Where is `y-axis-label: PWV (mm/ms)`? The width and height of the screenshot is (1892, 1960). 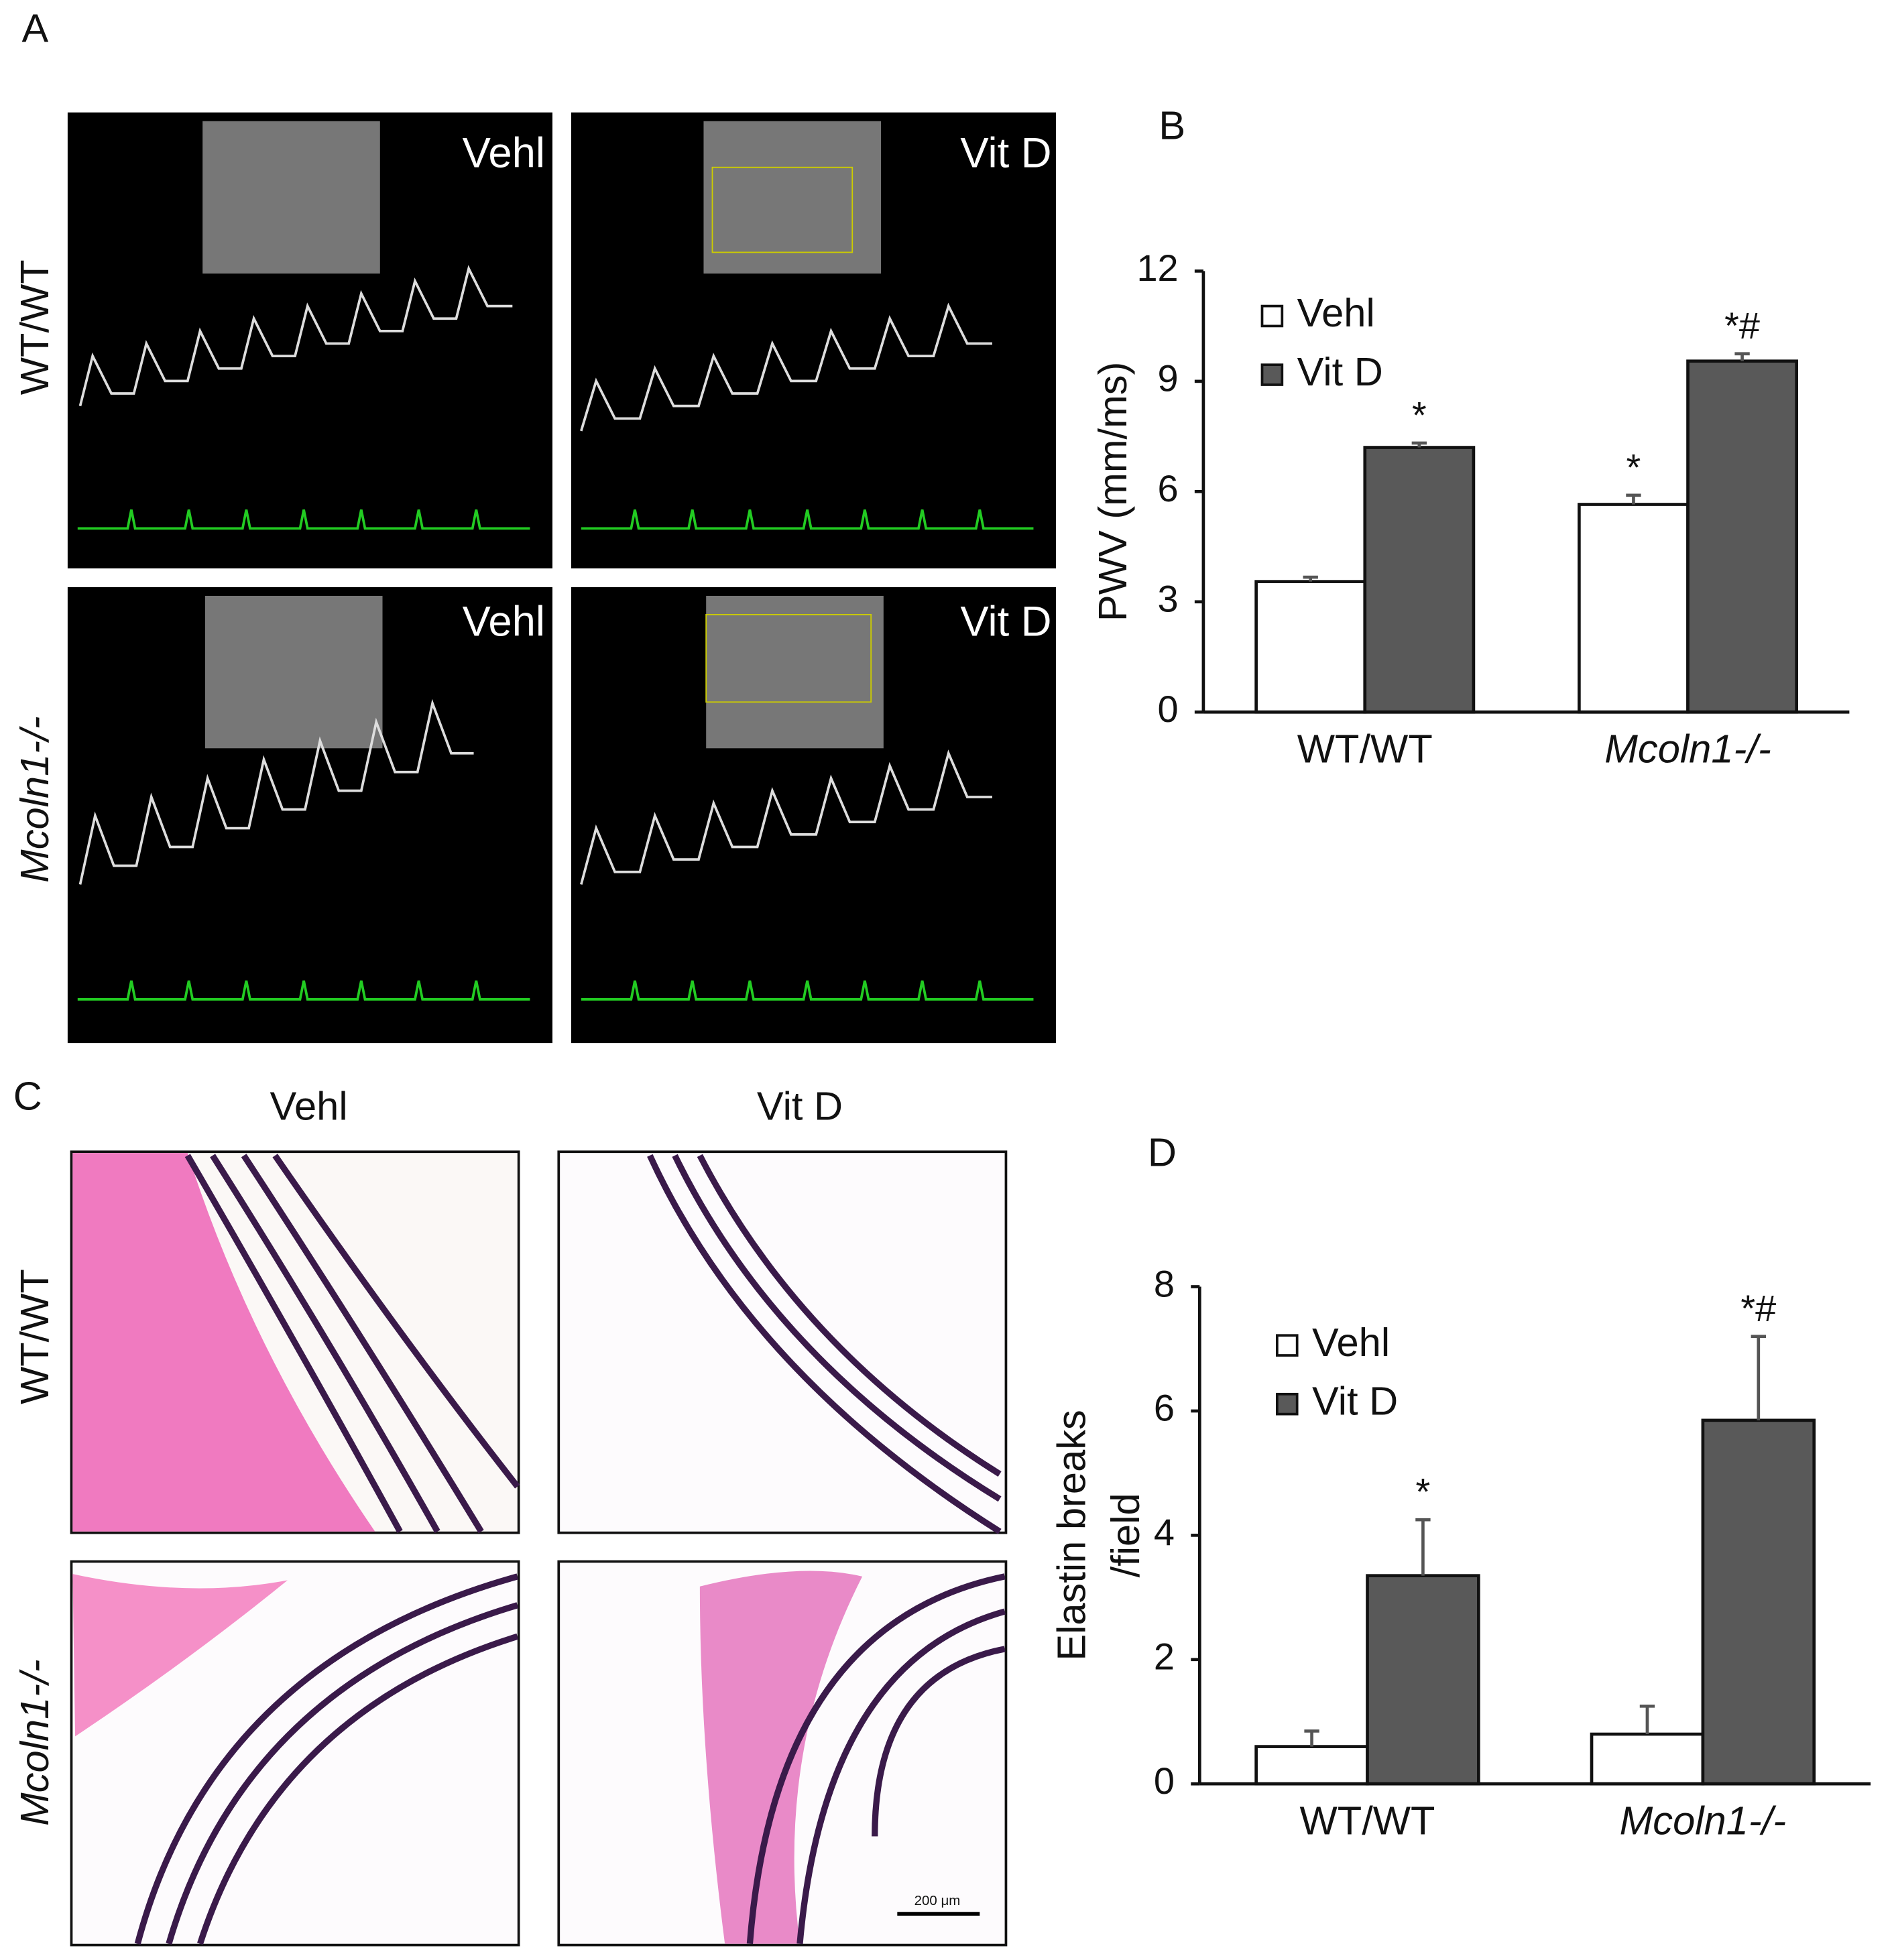
y-axis-label: PWV (mm/ms) is located at coordinates (1112, 491).